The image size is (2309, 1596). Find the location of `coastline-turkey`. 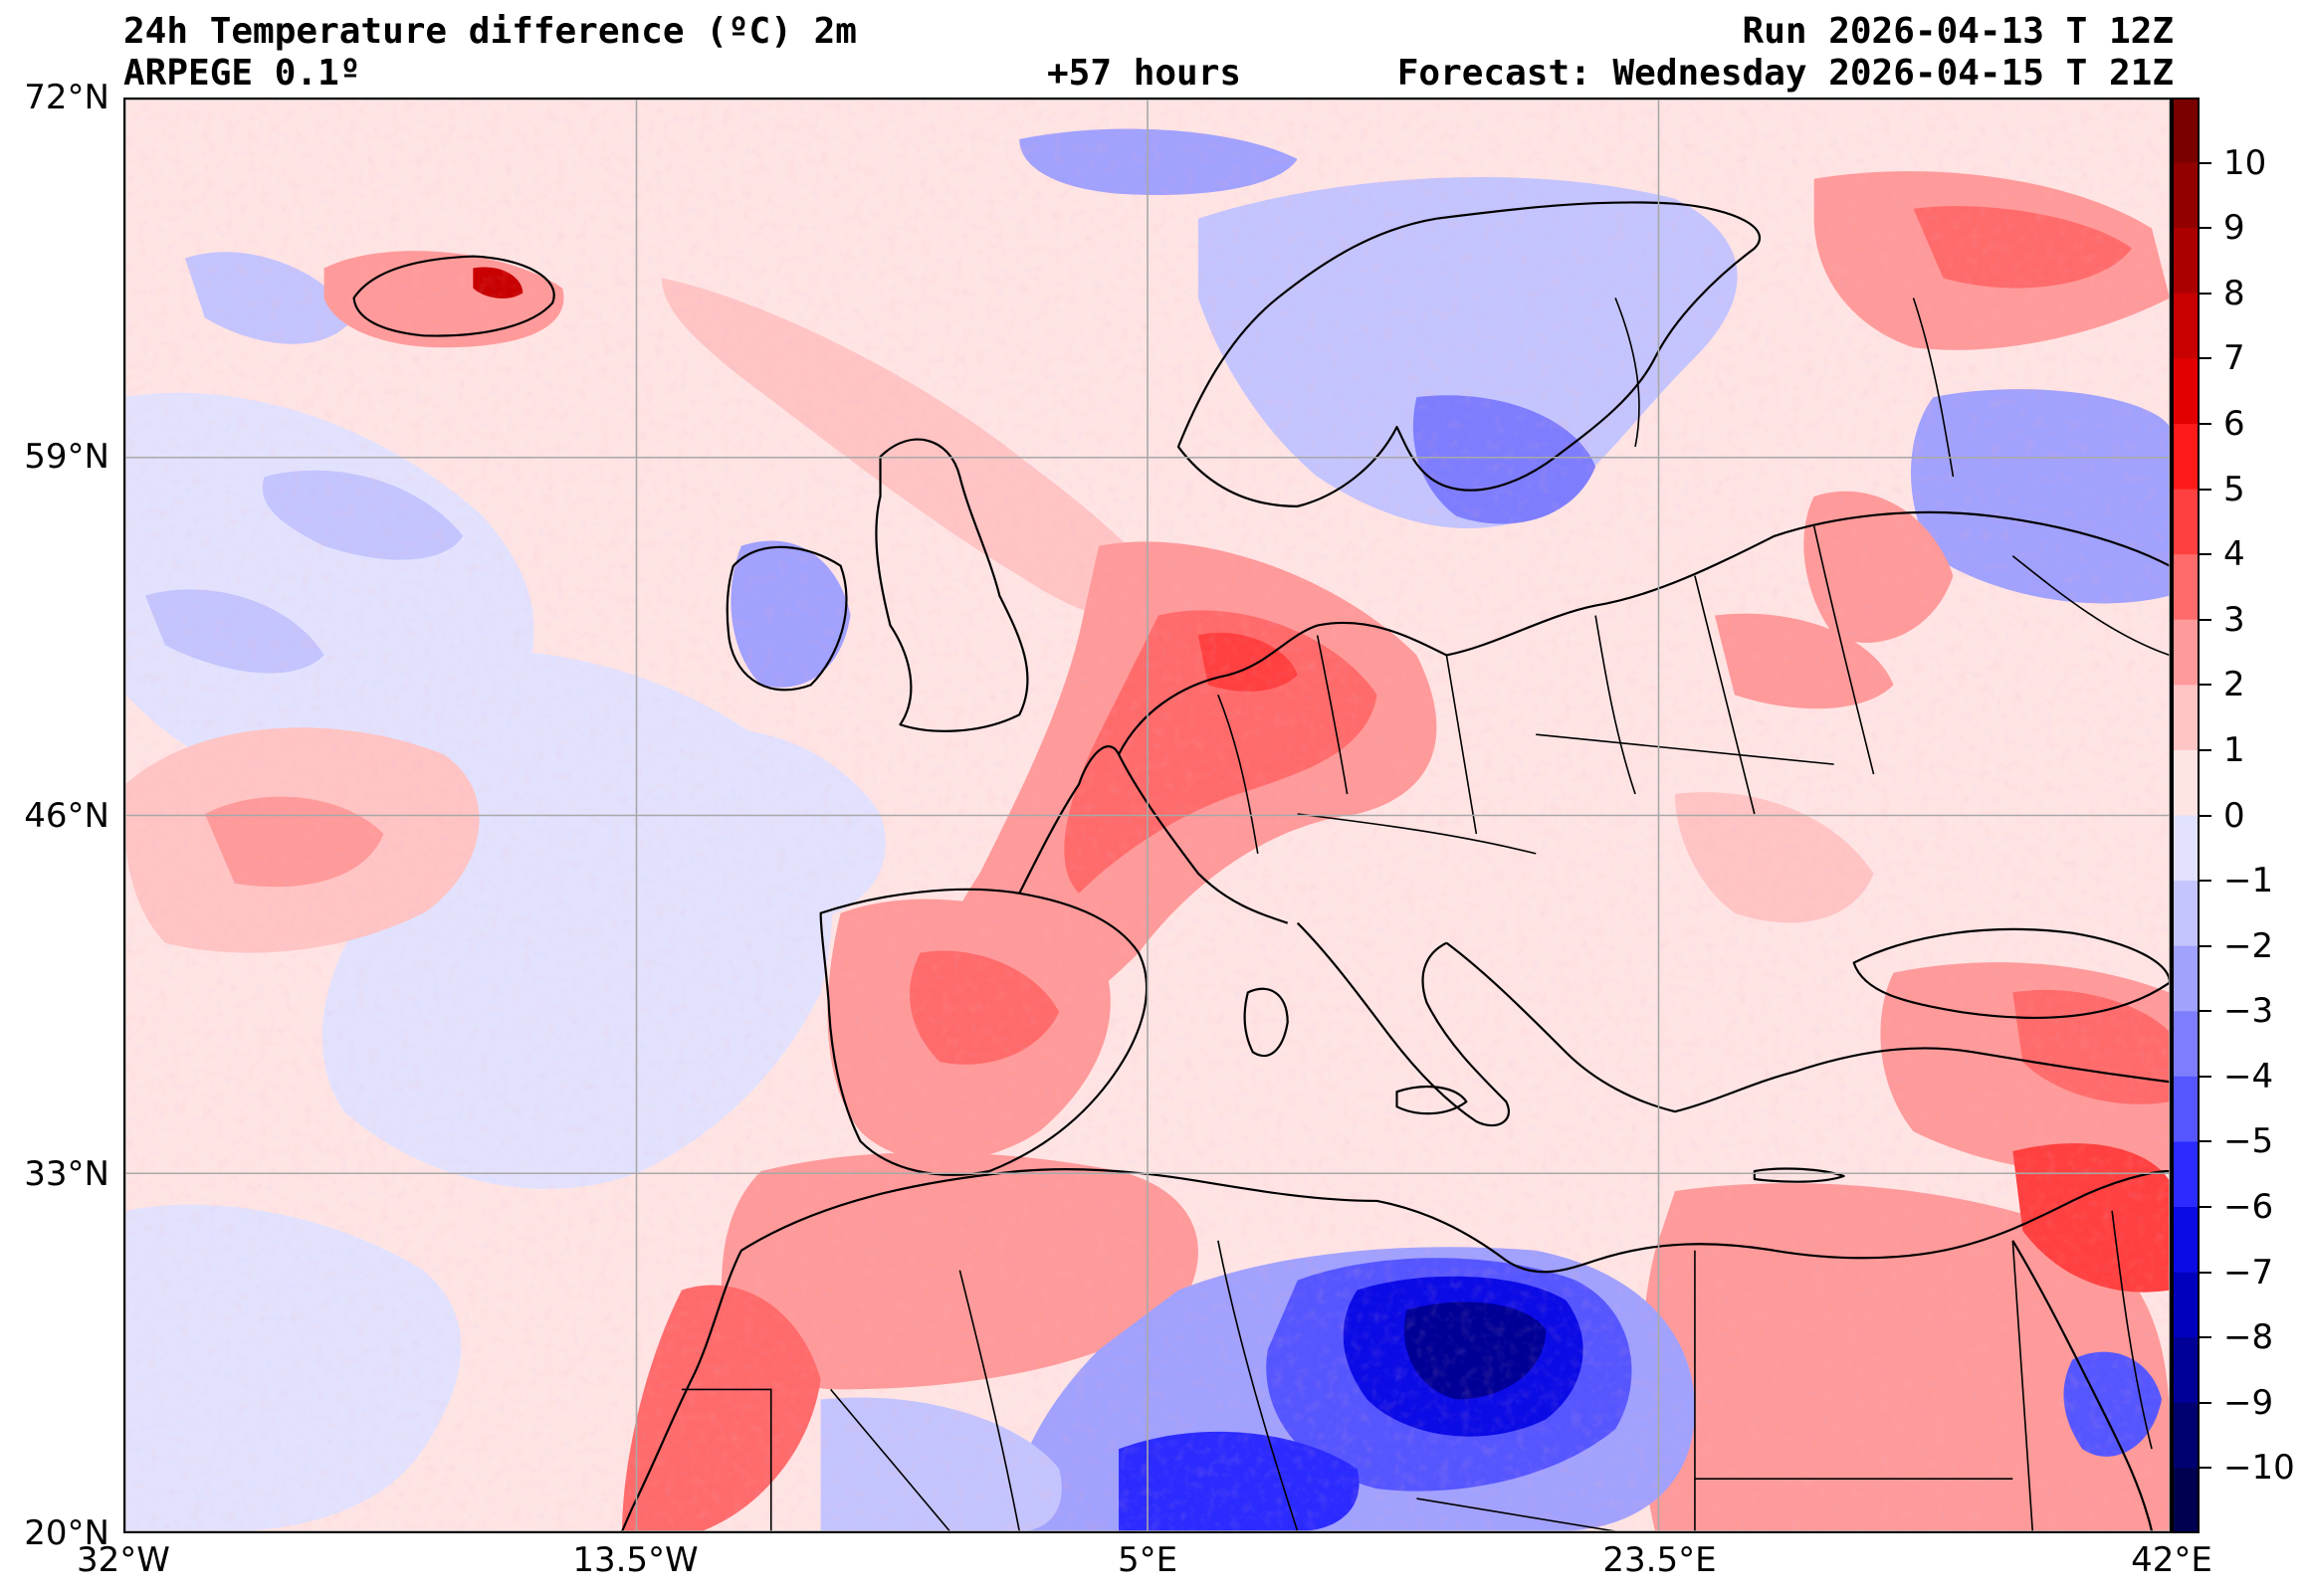

coastline-turkey is located at coordinates (1981, 1065).